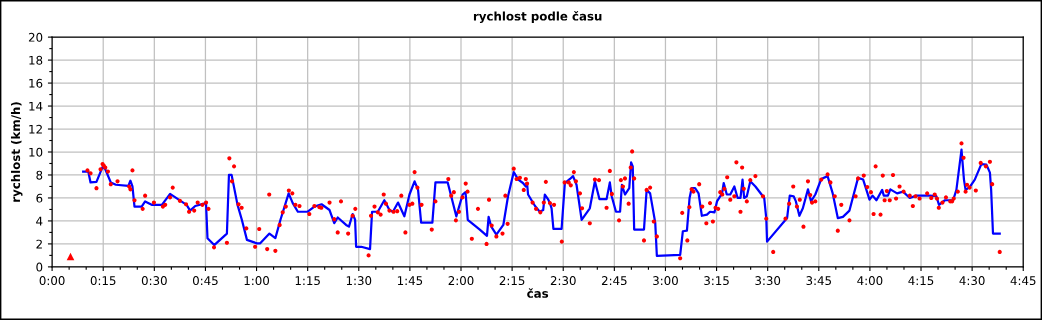 This screenshot has height=320, width=1042. I want to click on y-tick-label: 10, so click(36, 152).